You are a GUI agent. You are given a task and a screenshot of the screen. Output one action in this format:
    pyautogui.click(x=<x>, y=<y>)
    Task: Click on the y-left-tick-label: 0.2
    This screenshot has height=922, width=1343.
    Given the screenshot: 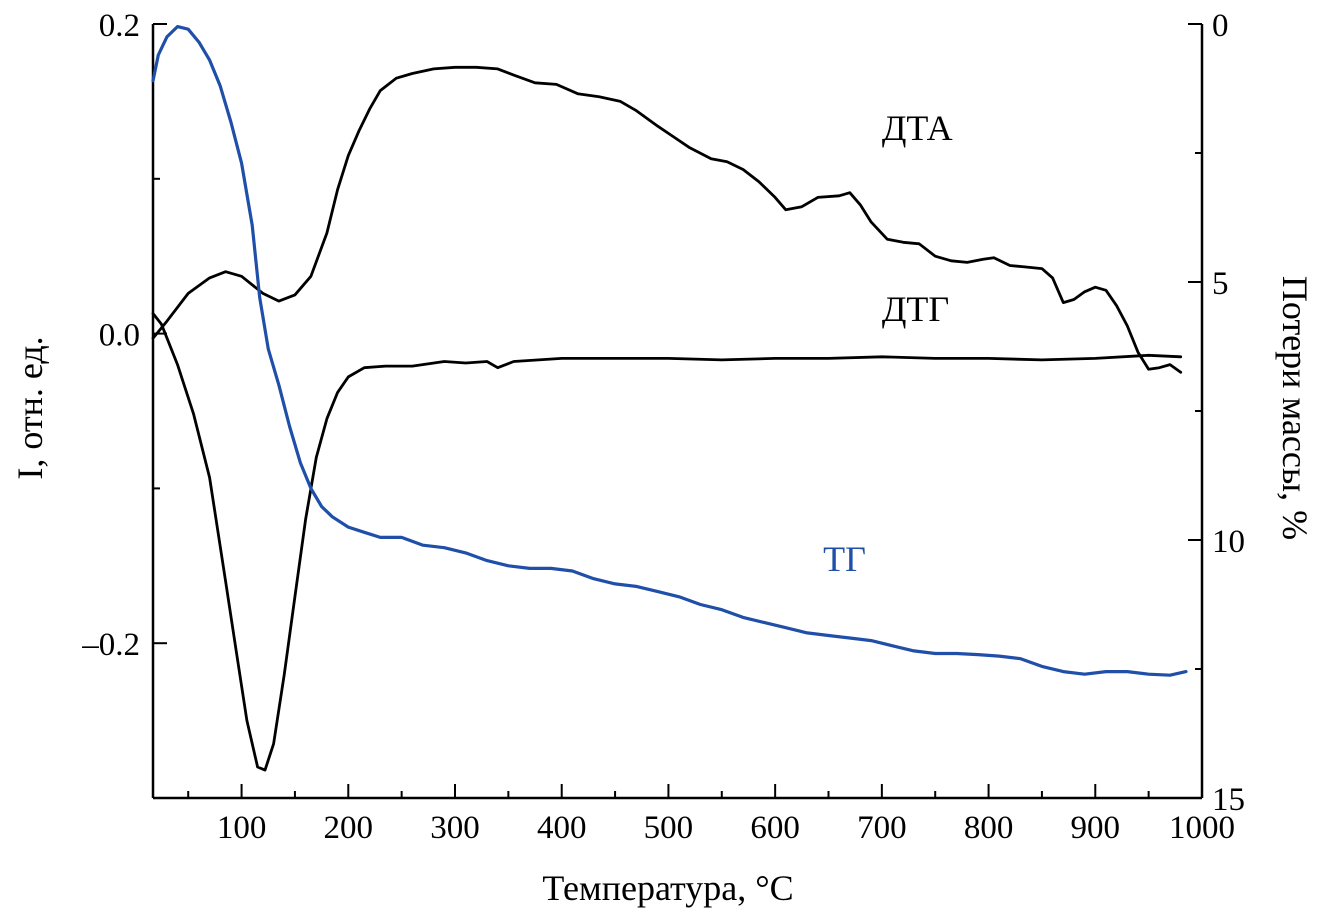 What is the action you would take?
    pyautogui.click(x=119, y=26)
    